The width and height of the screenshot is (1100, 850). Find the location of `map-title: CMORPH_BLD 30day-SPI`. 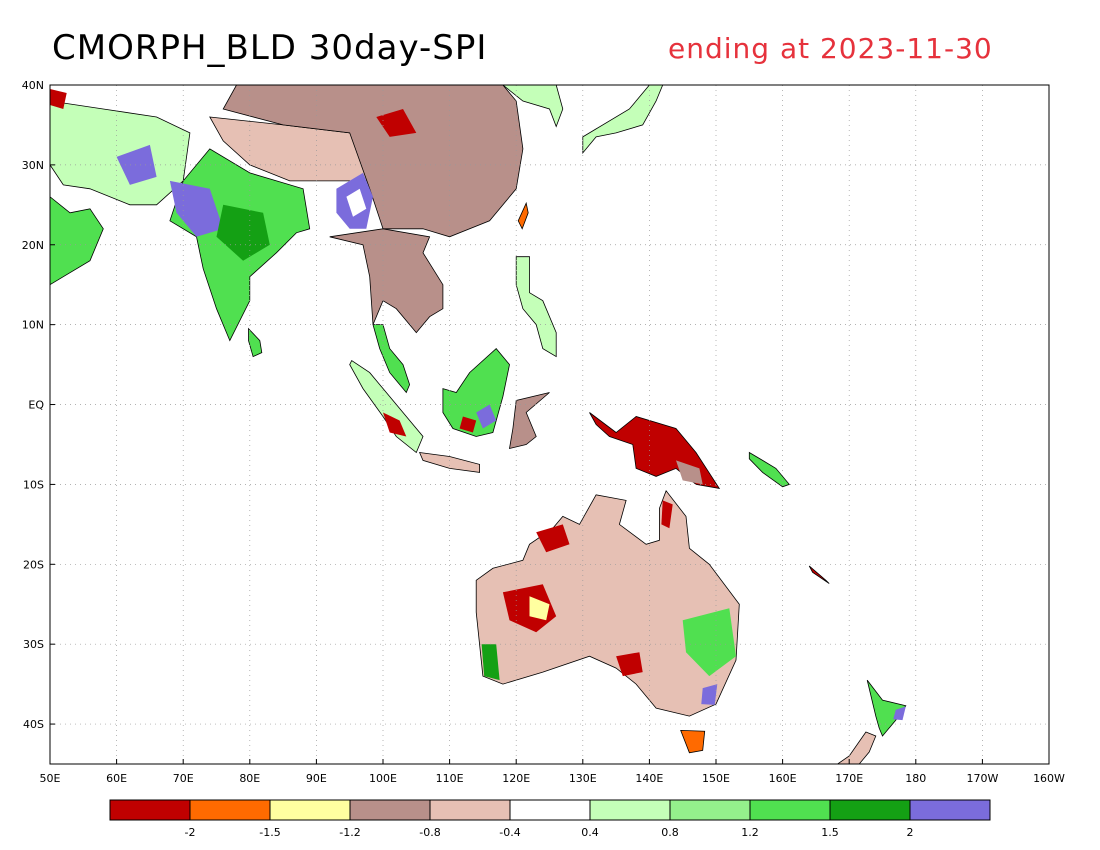

map-title: CMORPH_BLD 30day-SPI is located at coordinates (270, 48).